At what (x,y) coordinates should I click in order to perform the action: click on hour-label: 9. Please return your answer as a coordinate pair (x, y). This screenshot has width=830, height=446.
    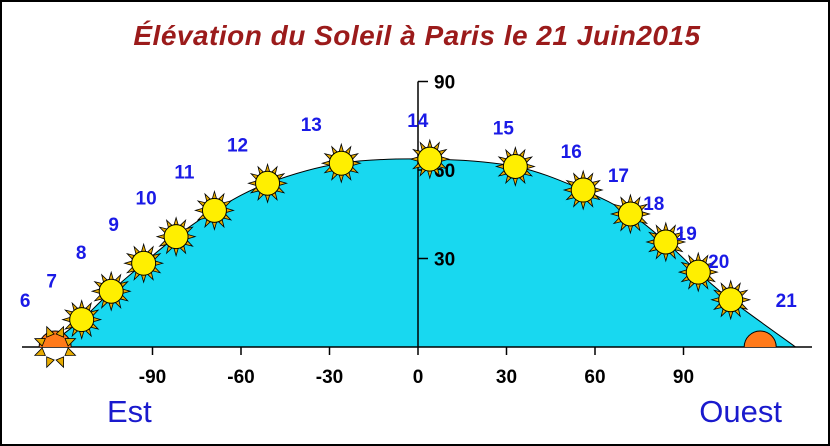
    Looking at the image, I should click on (113, 225).